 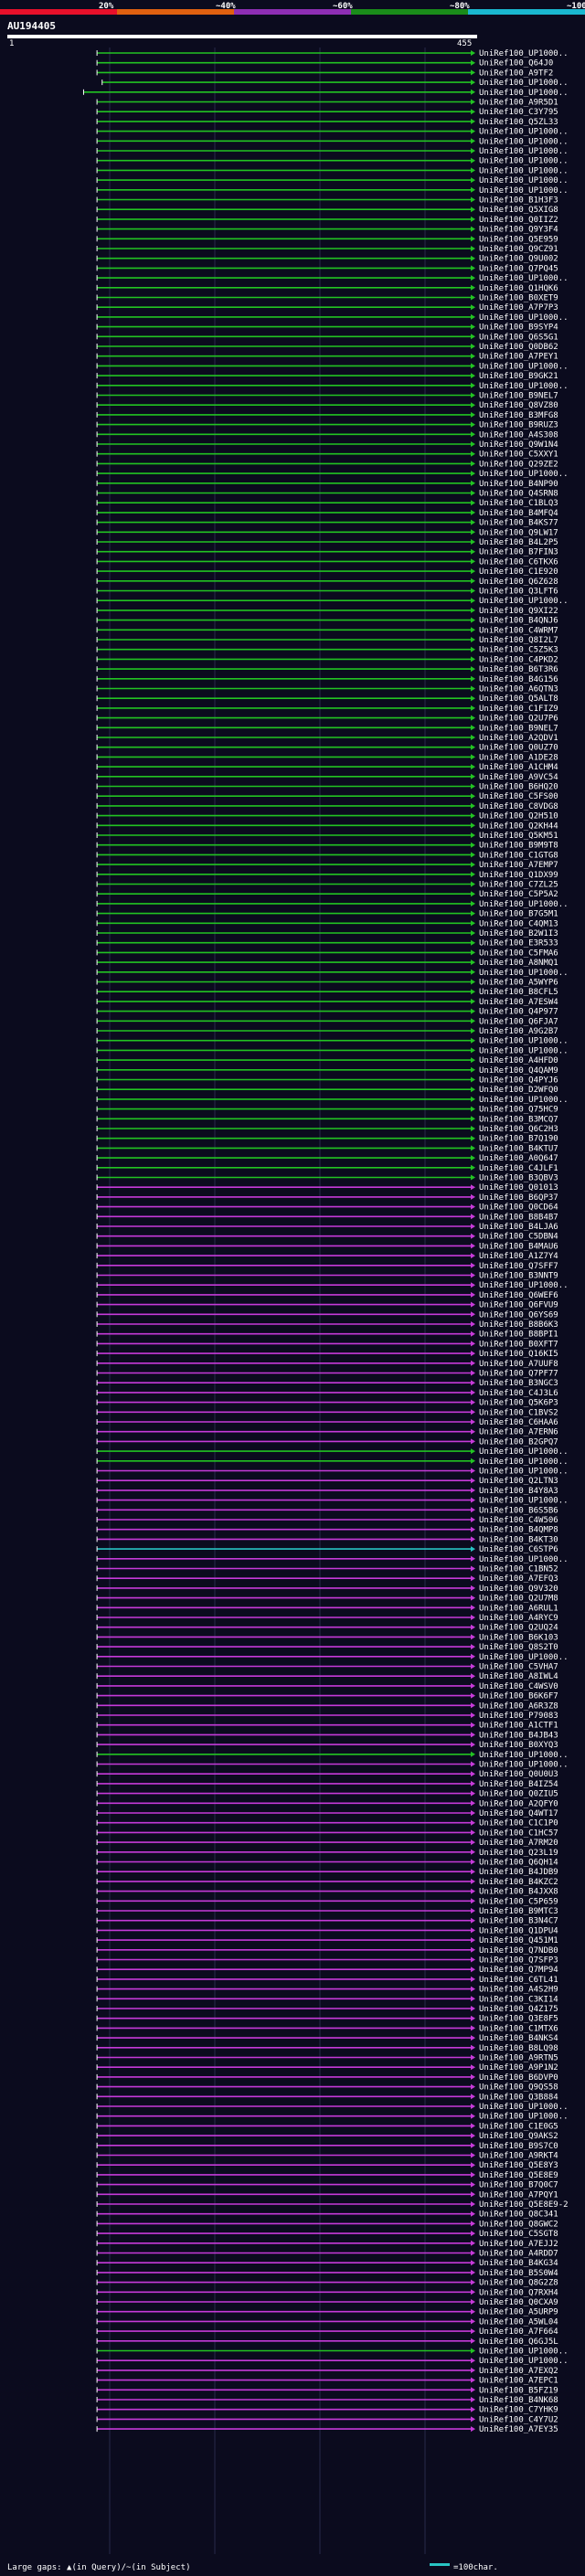 I want to click on hit-label: UniRef100_Q3LFT6, so click(x=518, y=592).